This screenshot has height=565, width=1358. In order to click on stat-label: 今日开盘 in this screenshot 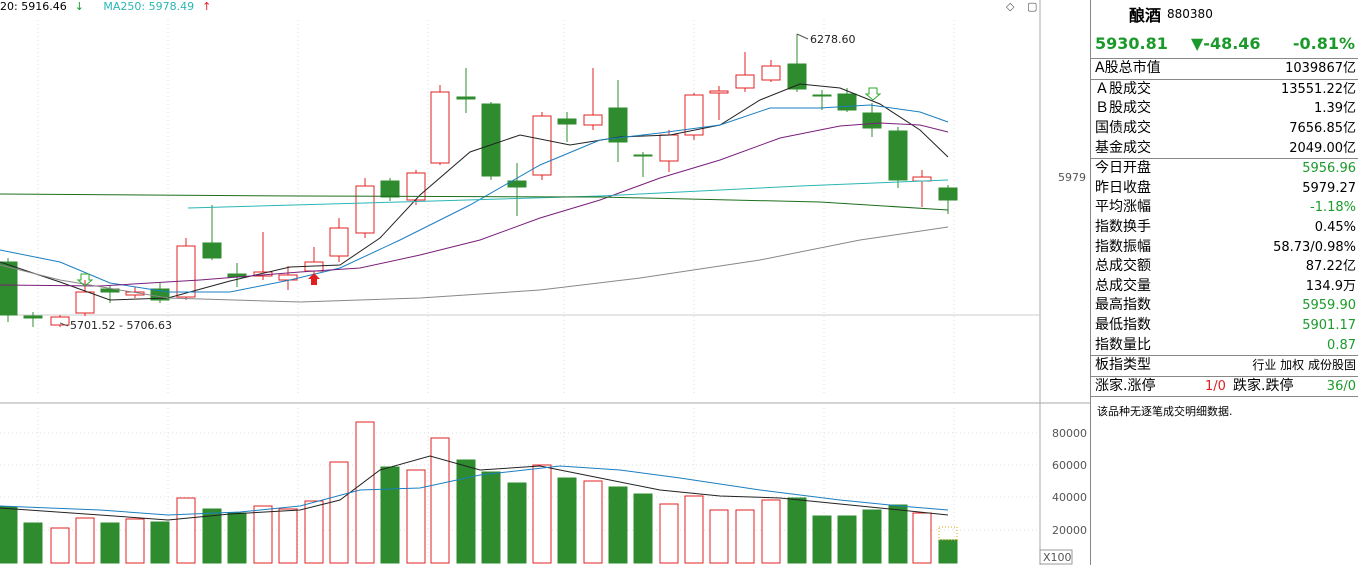, I will do `click(1123, 168)`.